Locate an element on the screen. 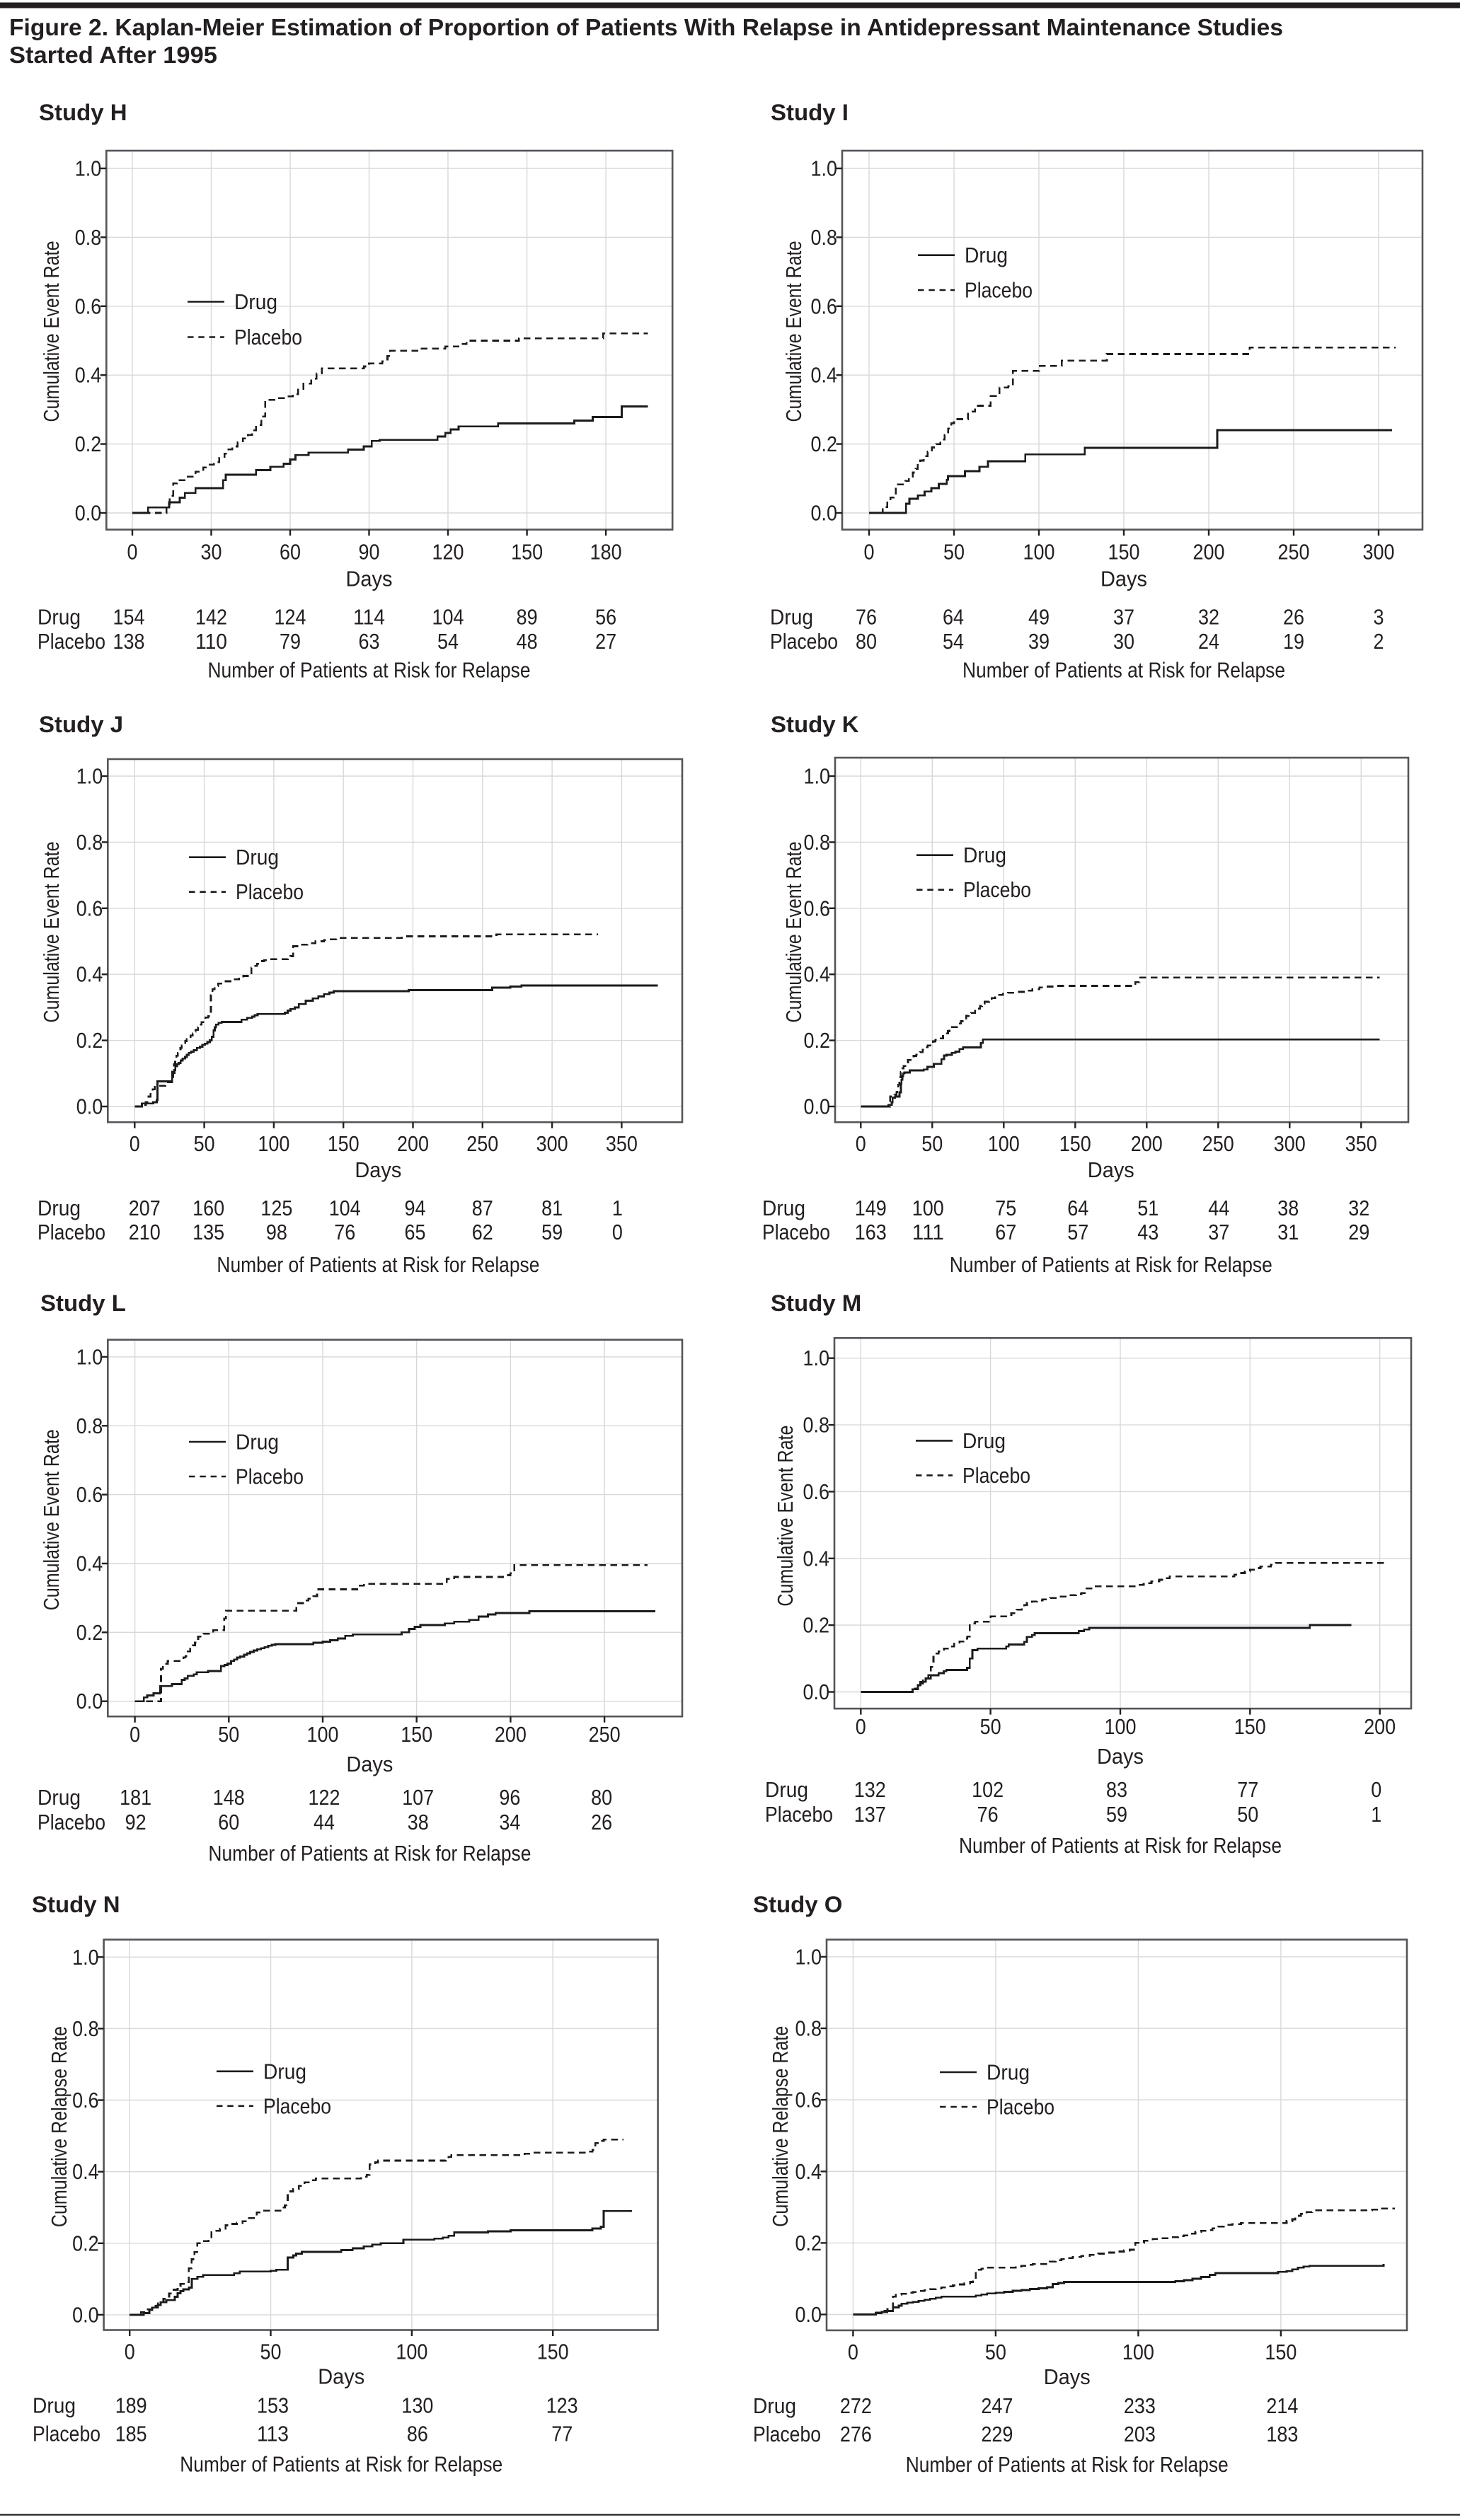 Image resolution: width=1460 pixels, height=2520 pixels. svg-text: 160 is located at coordinates (208, 1208).